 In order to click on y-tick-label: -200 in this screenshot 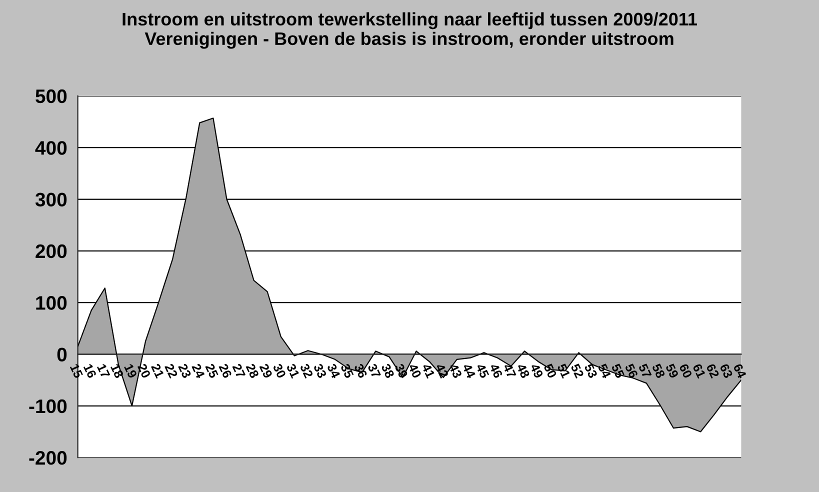, I will do `click(48, 458)`.